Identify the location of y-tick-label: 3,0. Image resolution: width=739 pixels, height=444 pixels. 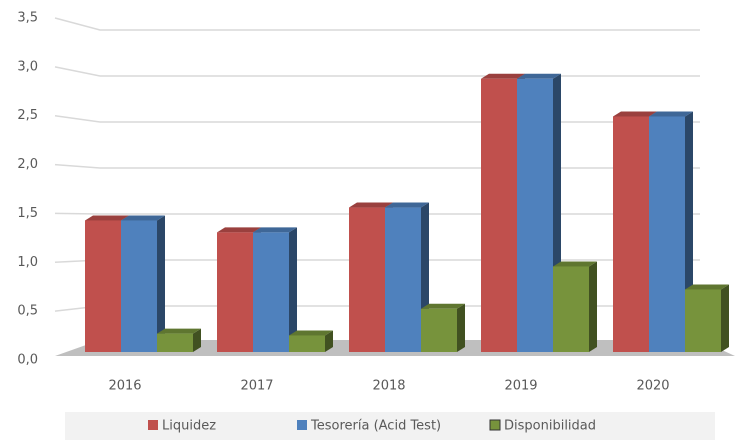
(27, 66).